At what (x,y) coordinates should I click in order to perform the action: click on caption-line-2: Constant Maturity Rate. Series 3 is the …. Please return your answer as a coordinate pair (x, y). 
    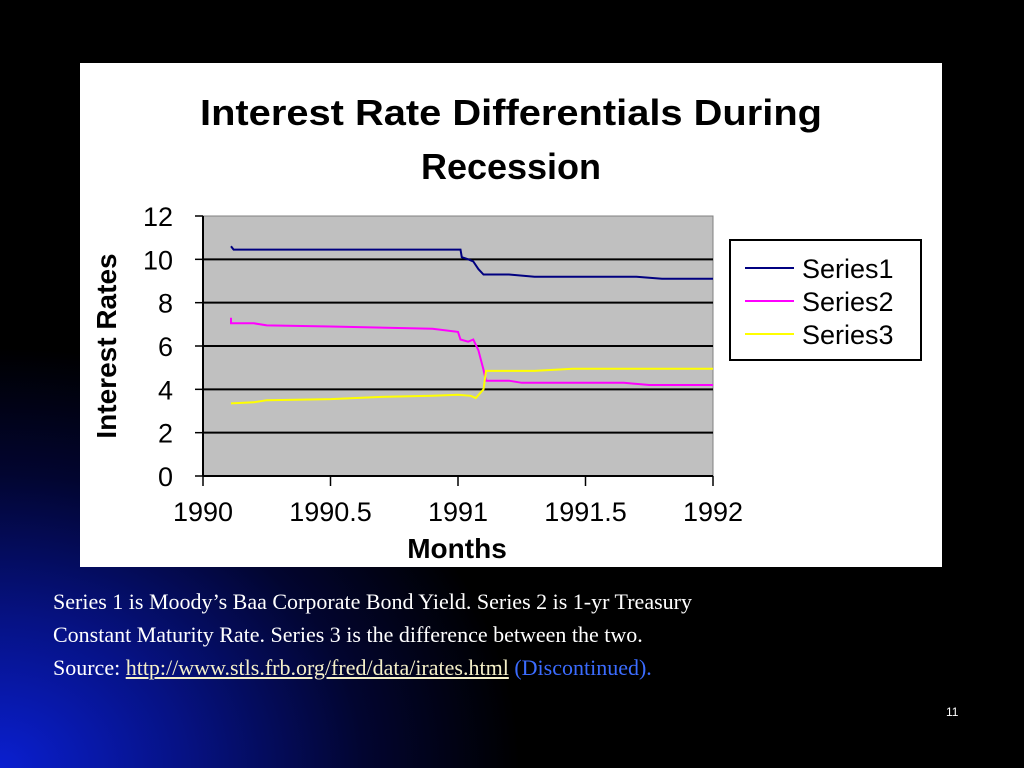
    Looking at the image, I should click on (348, 634).